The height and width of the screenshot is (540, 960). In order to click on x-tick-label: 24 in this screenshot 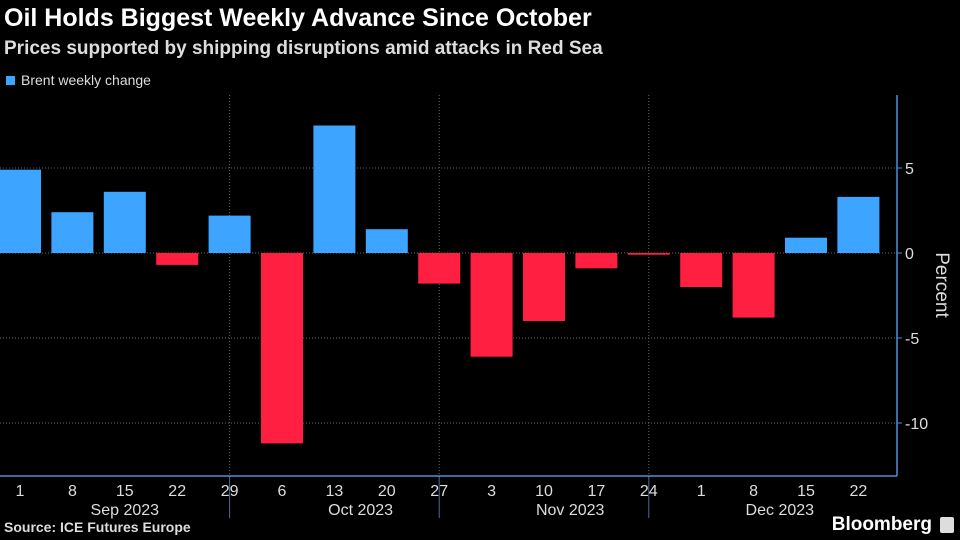, I will do `click(649, 491)`.